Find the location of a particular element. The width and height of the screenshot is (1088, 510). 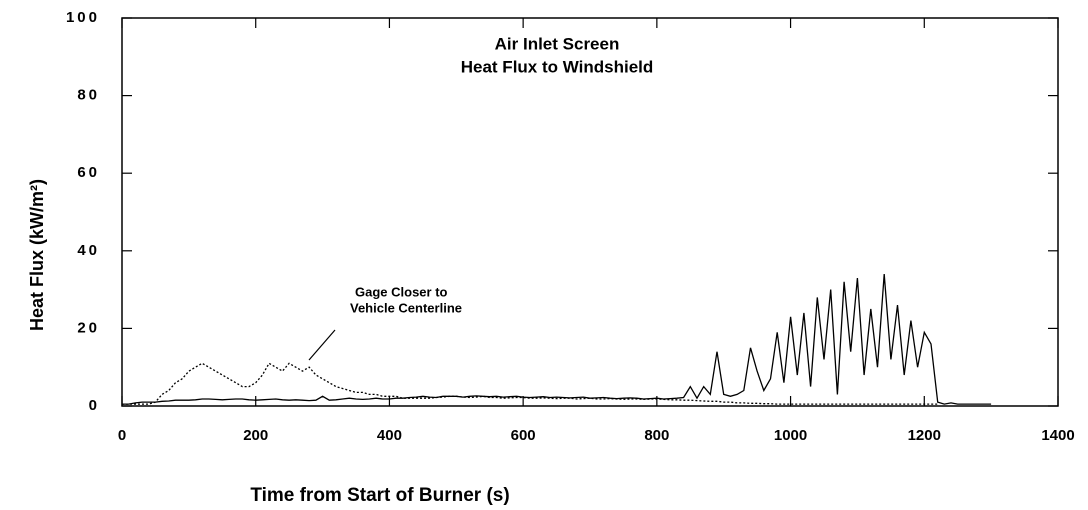

y-tick-label: 100 is located at coordinates (83, 17).